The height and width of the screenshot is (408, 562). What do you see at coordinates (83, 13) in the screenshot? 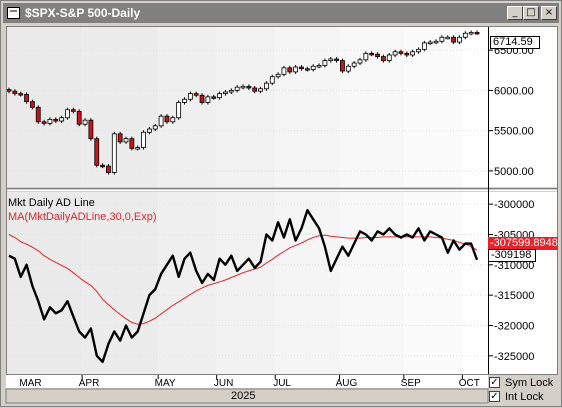
I see `window-title: $SPX-S&P 500-Daily` at bounding box center [83, 13].